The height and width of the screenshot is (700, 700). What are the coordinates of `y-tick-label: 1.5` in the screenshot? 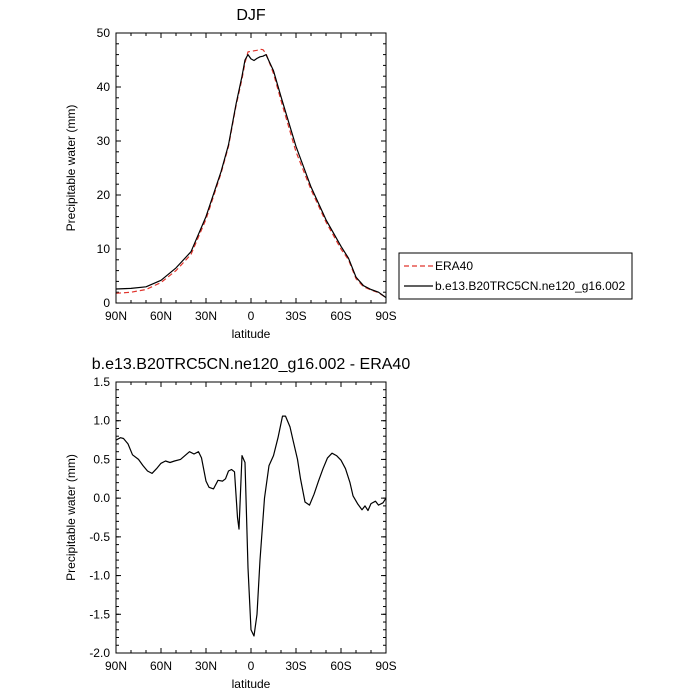 It's located at (101, 382).